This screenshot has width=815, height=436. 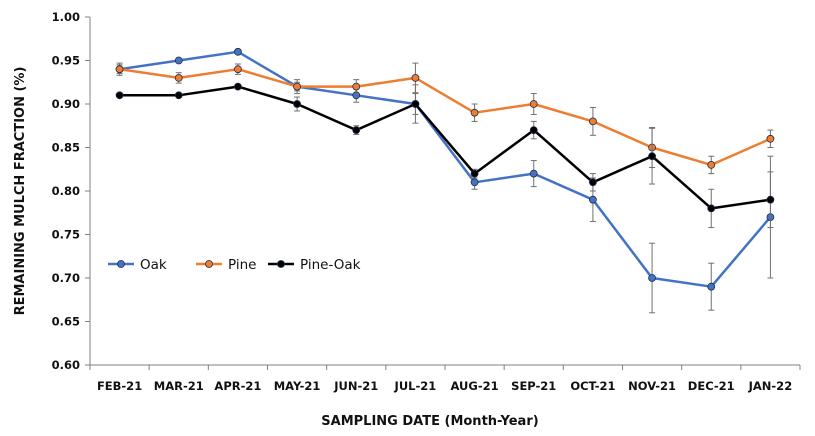 I want to click on x-tick-label: MAY-21, so click(x=297, y=386).